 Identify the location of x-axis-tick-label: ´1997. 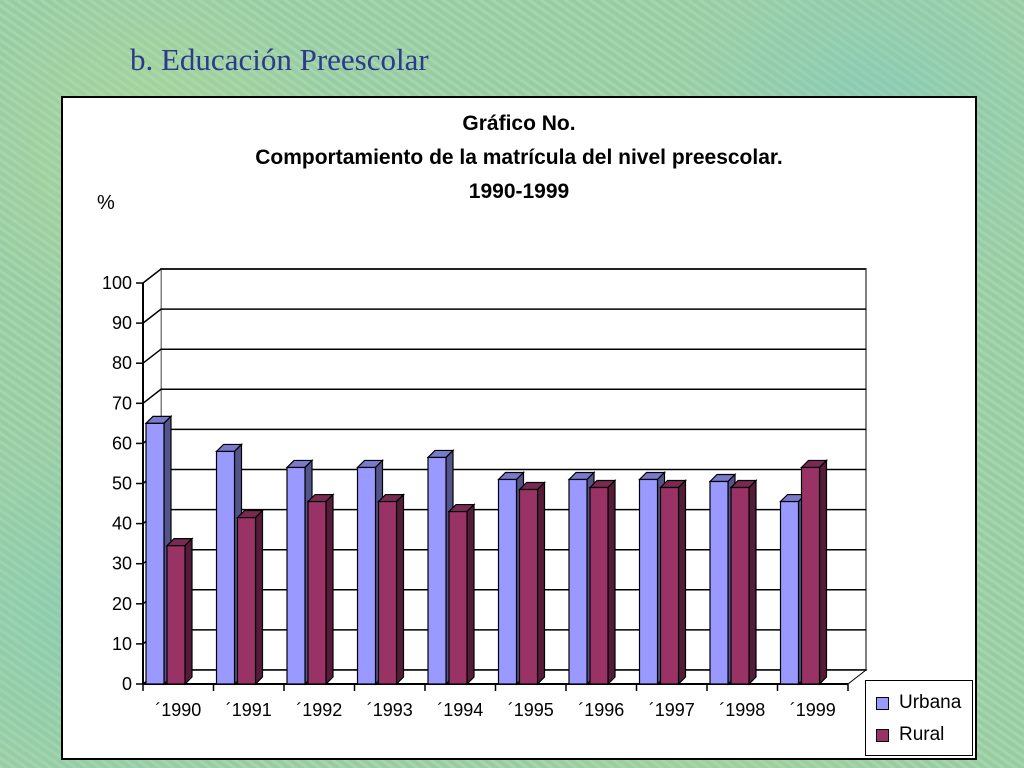
(672, 710).